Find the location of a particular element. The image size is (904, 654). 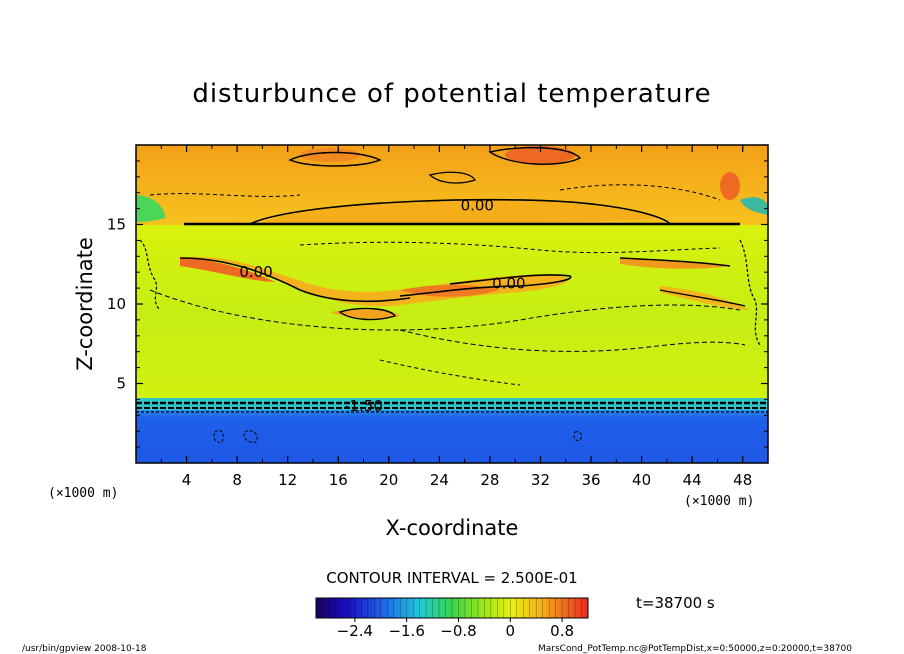

transition-band is located at coordinates (452, 405).